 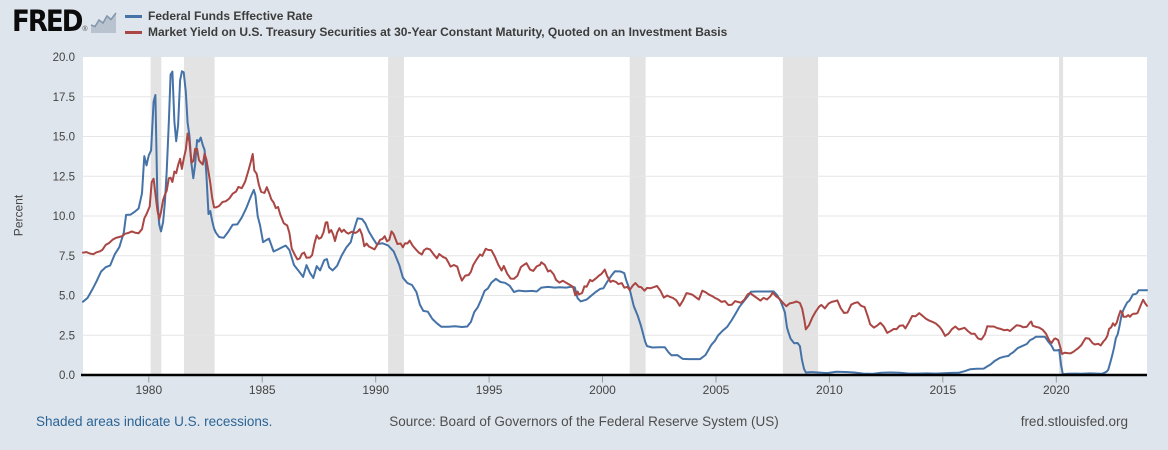 I want to click on y-axis-tick-label: 5.0, so click(x=67, y=297).